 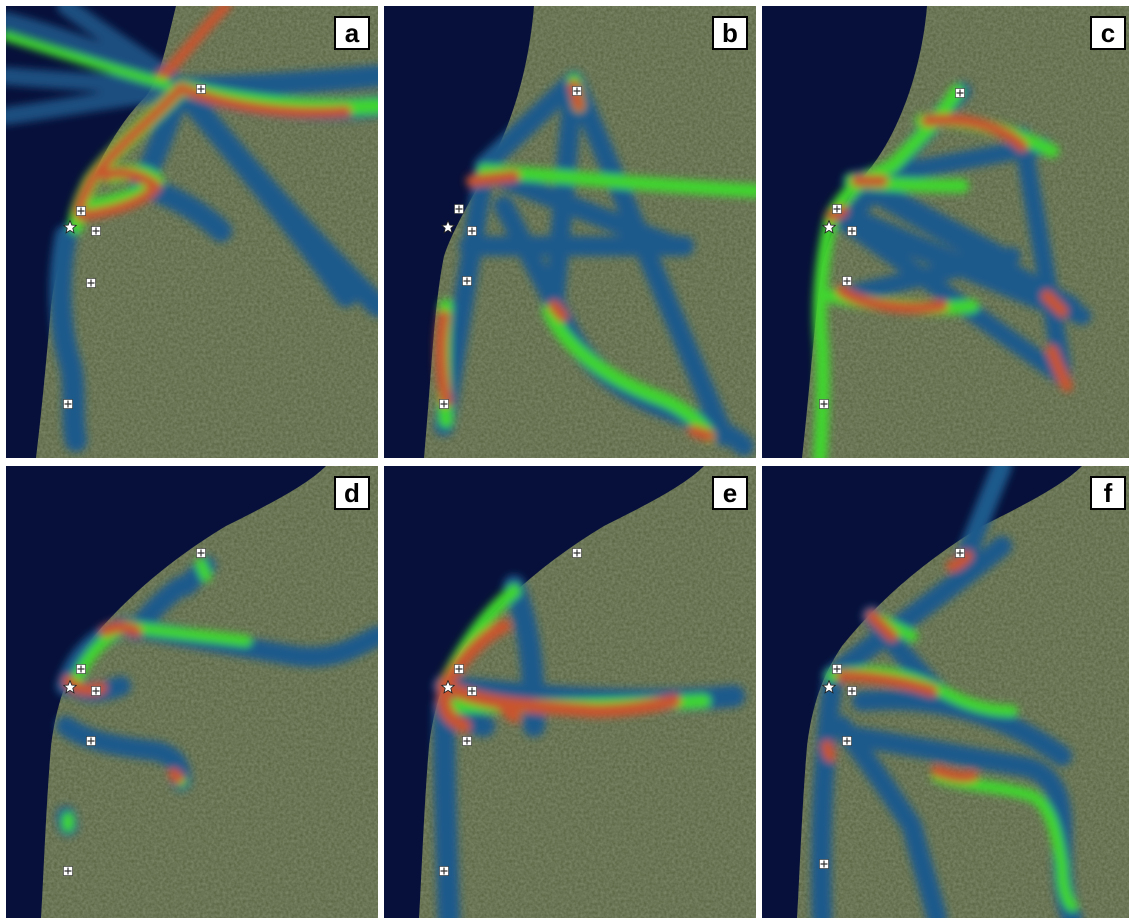 I want to click on panel-label-c: c, so click(x=1108, y=33).